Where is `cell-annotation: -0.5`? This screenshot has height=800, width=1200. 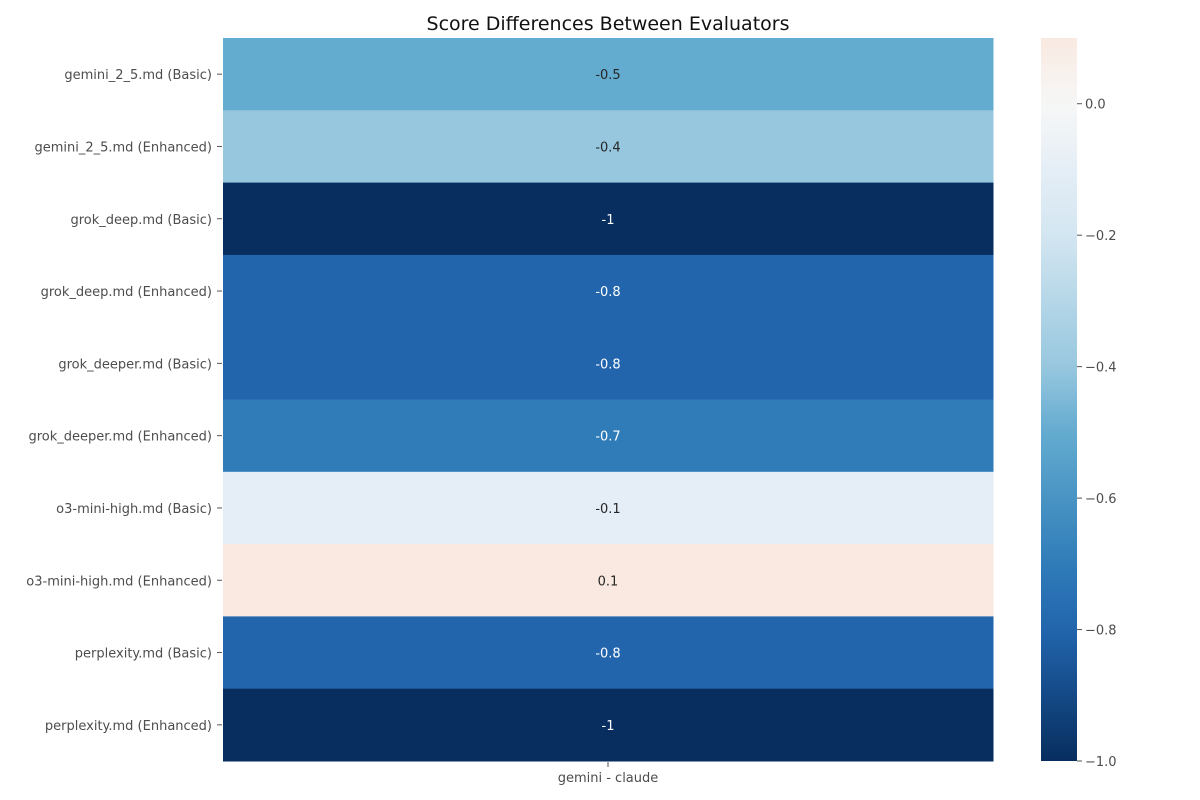 cell-annotation: -0.5 is located at coordinates (607, 75).